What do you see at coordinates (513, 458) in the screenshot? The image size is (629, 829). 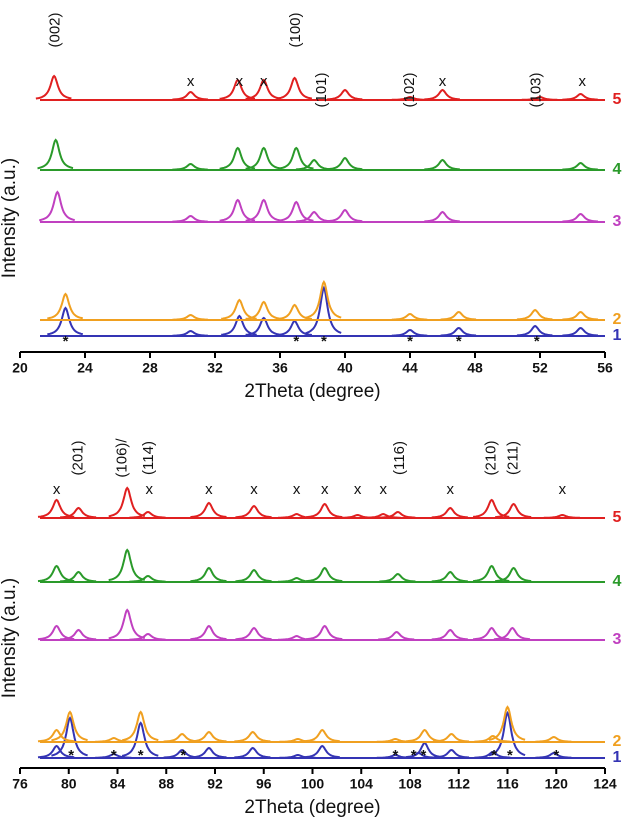 I see `peak-label: (211)` at bounding box center [513, 458].